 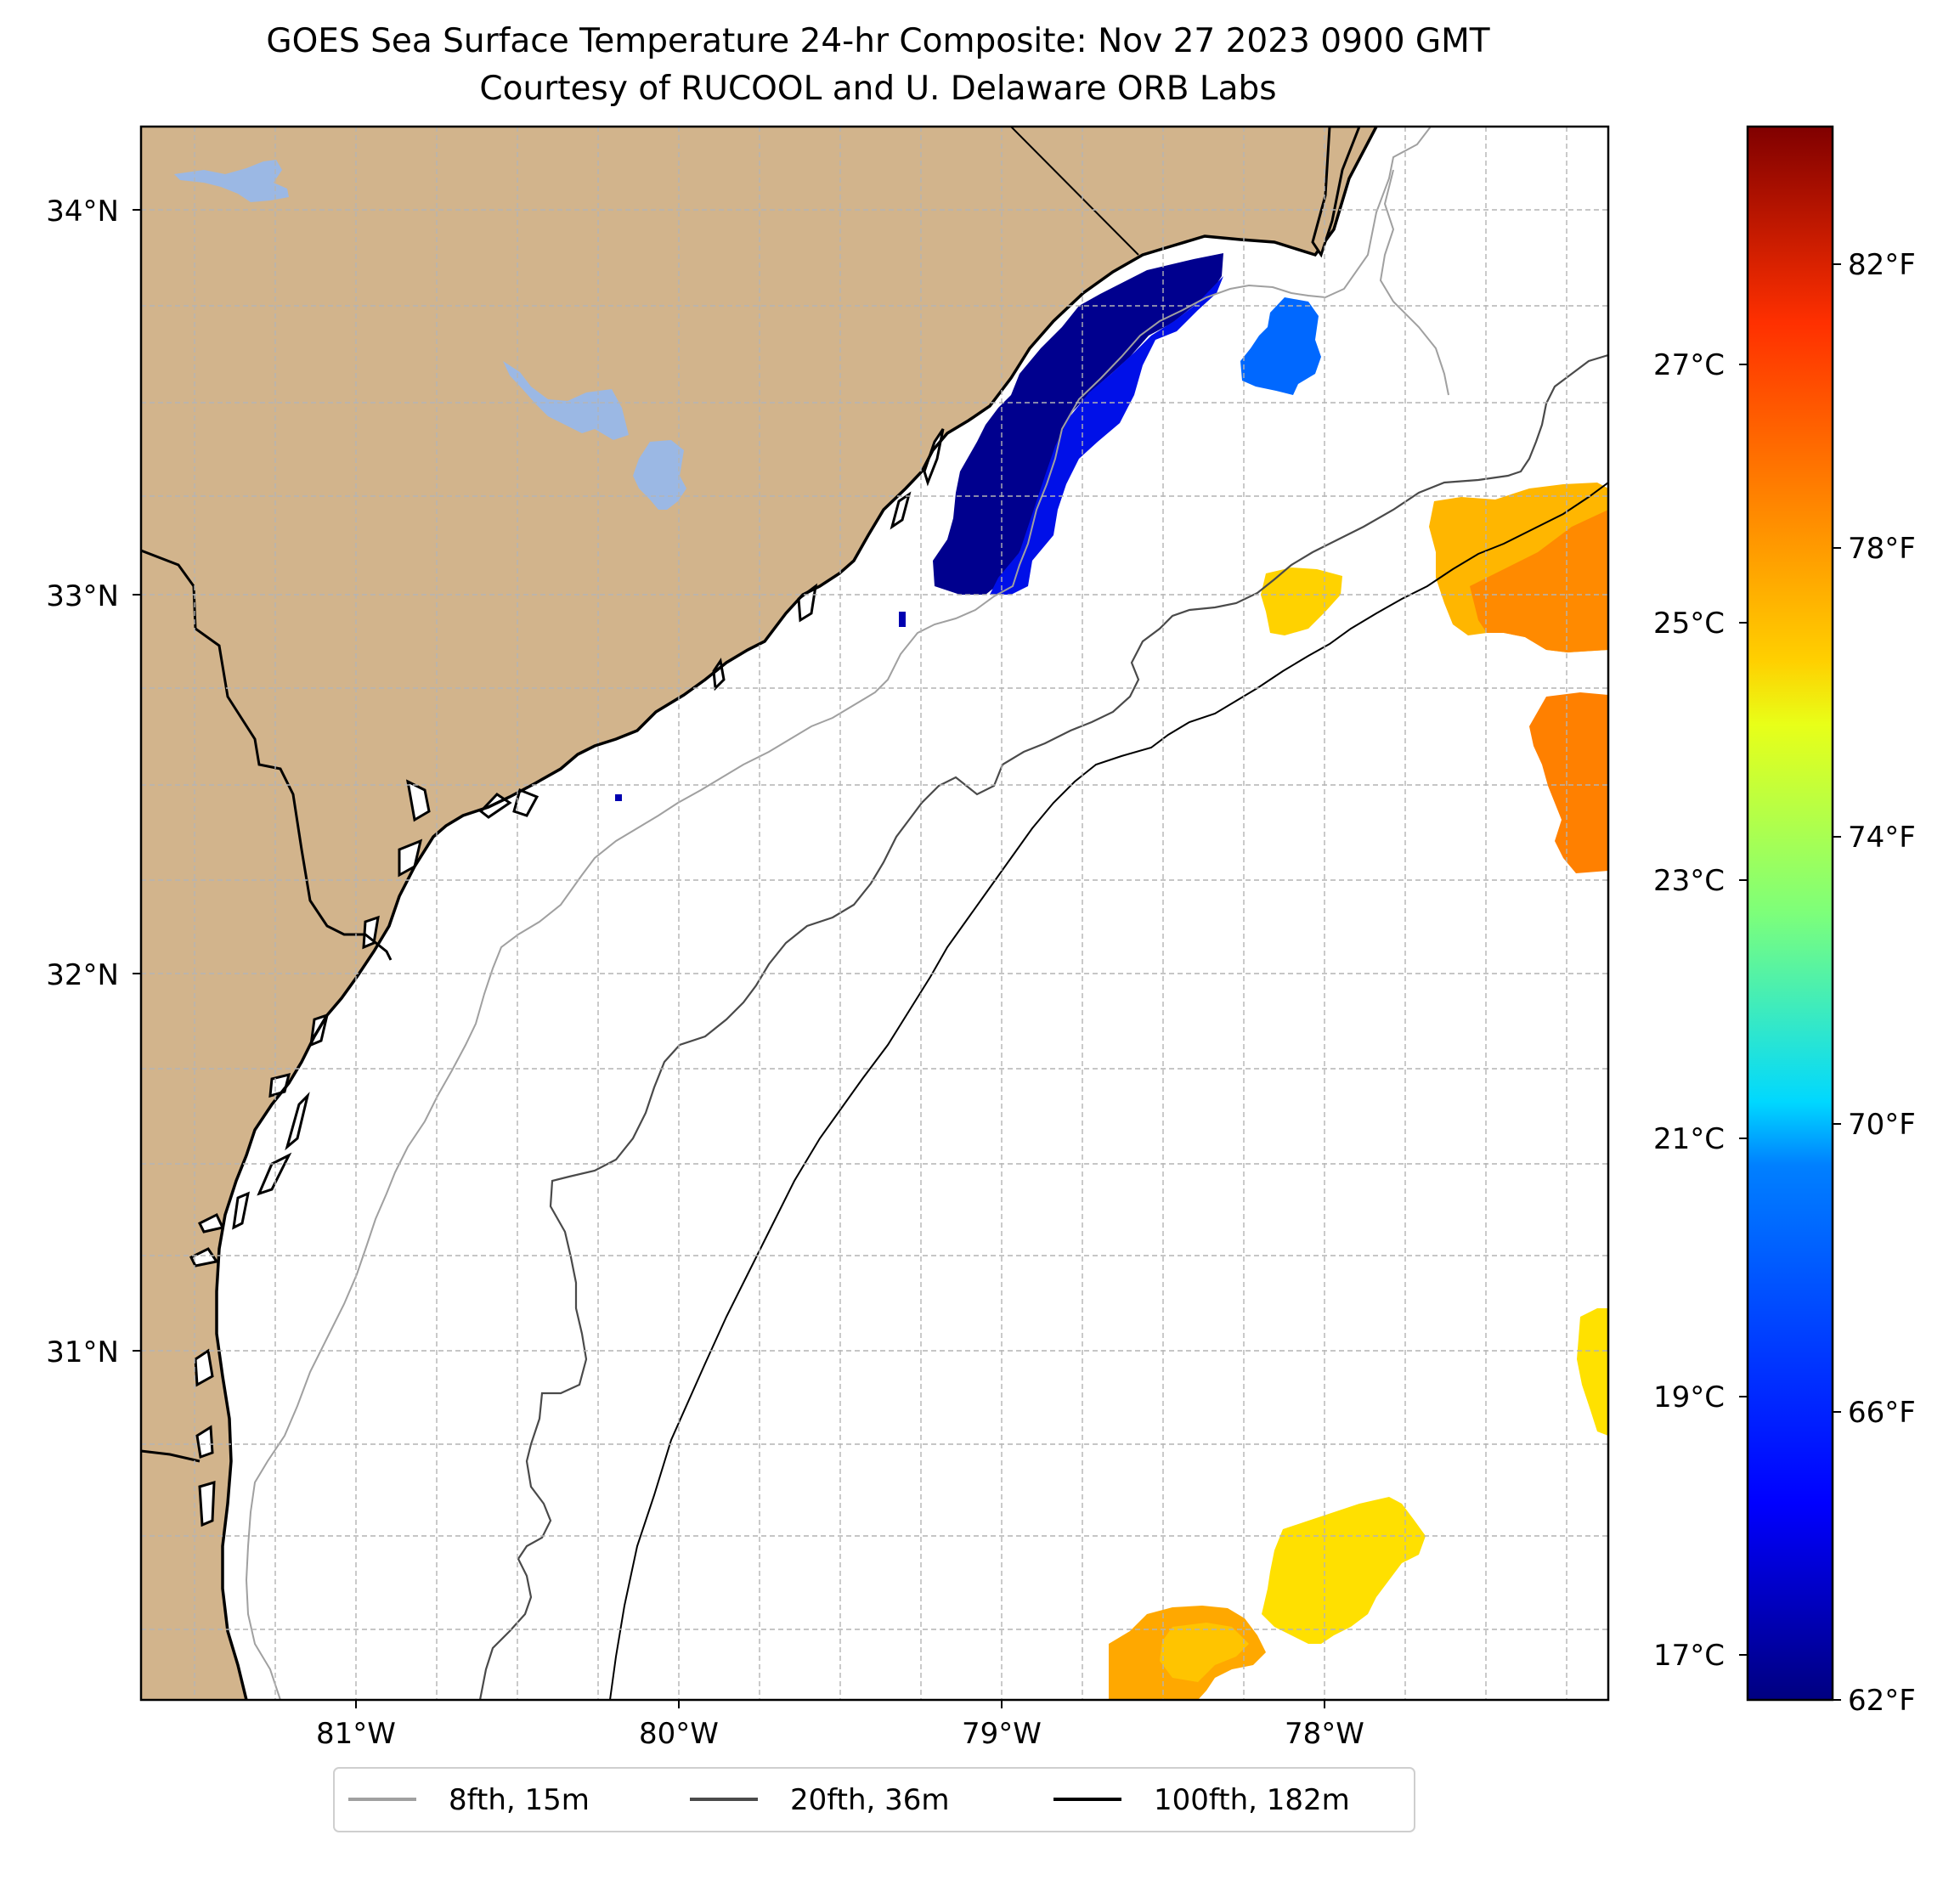 What do you see at coordinates (1689, 1397) in the screenshot?
I see `cbar-c-19: 19°C` at bounding box center [1689, 1397].